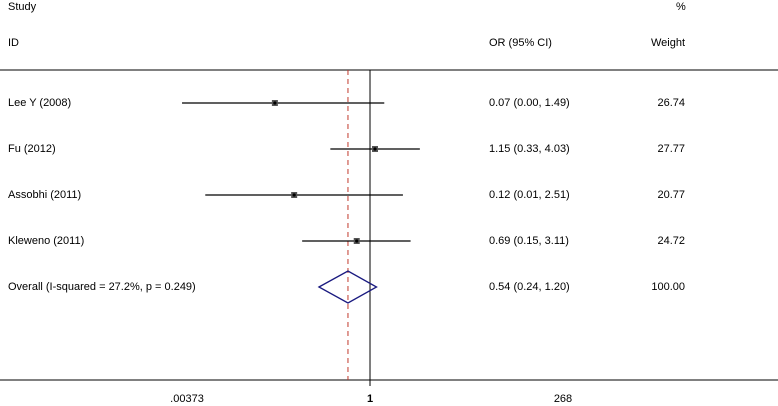 This screenshot has height=406, width=778. What do you see at coordinates (671, 149) in the screenshot?
I see `study-weight: 27.77` at bounding box center [671, 149].